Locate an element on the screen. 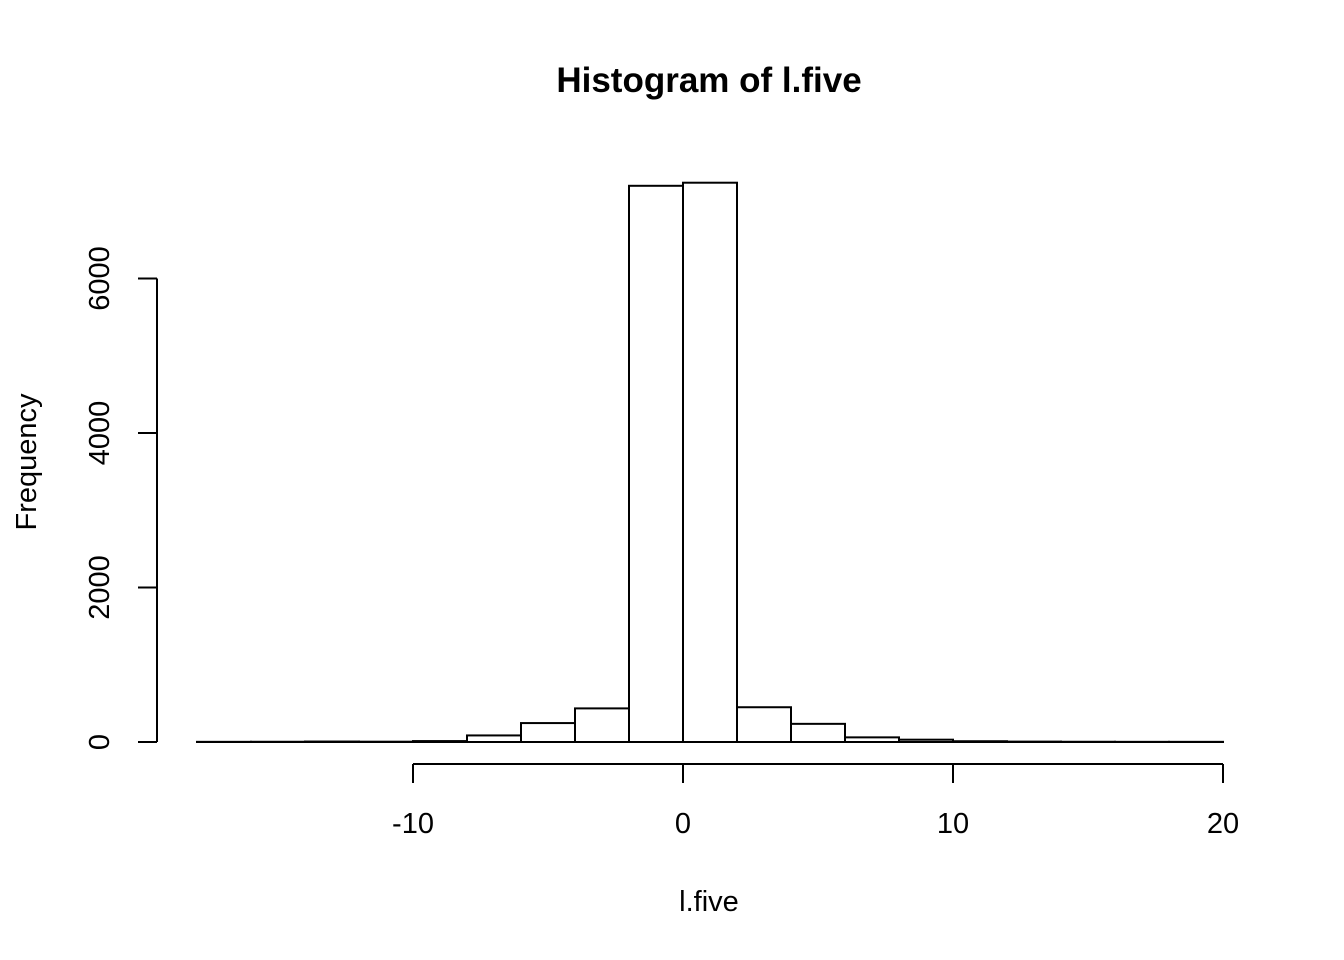  y-tick-label: 4000 is located at coordinates (100, 433).